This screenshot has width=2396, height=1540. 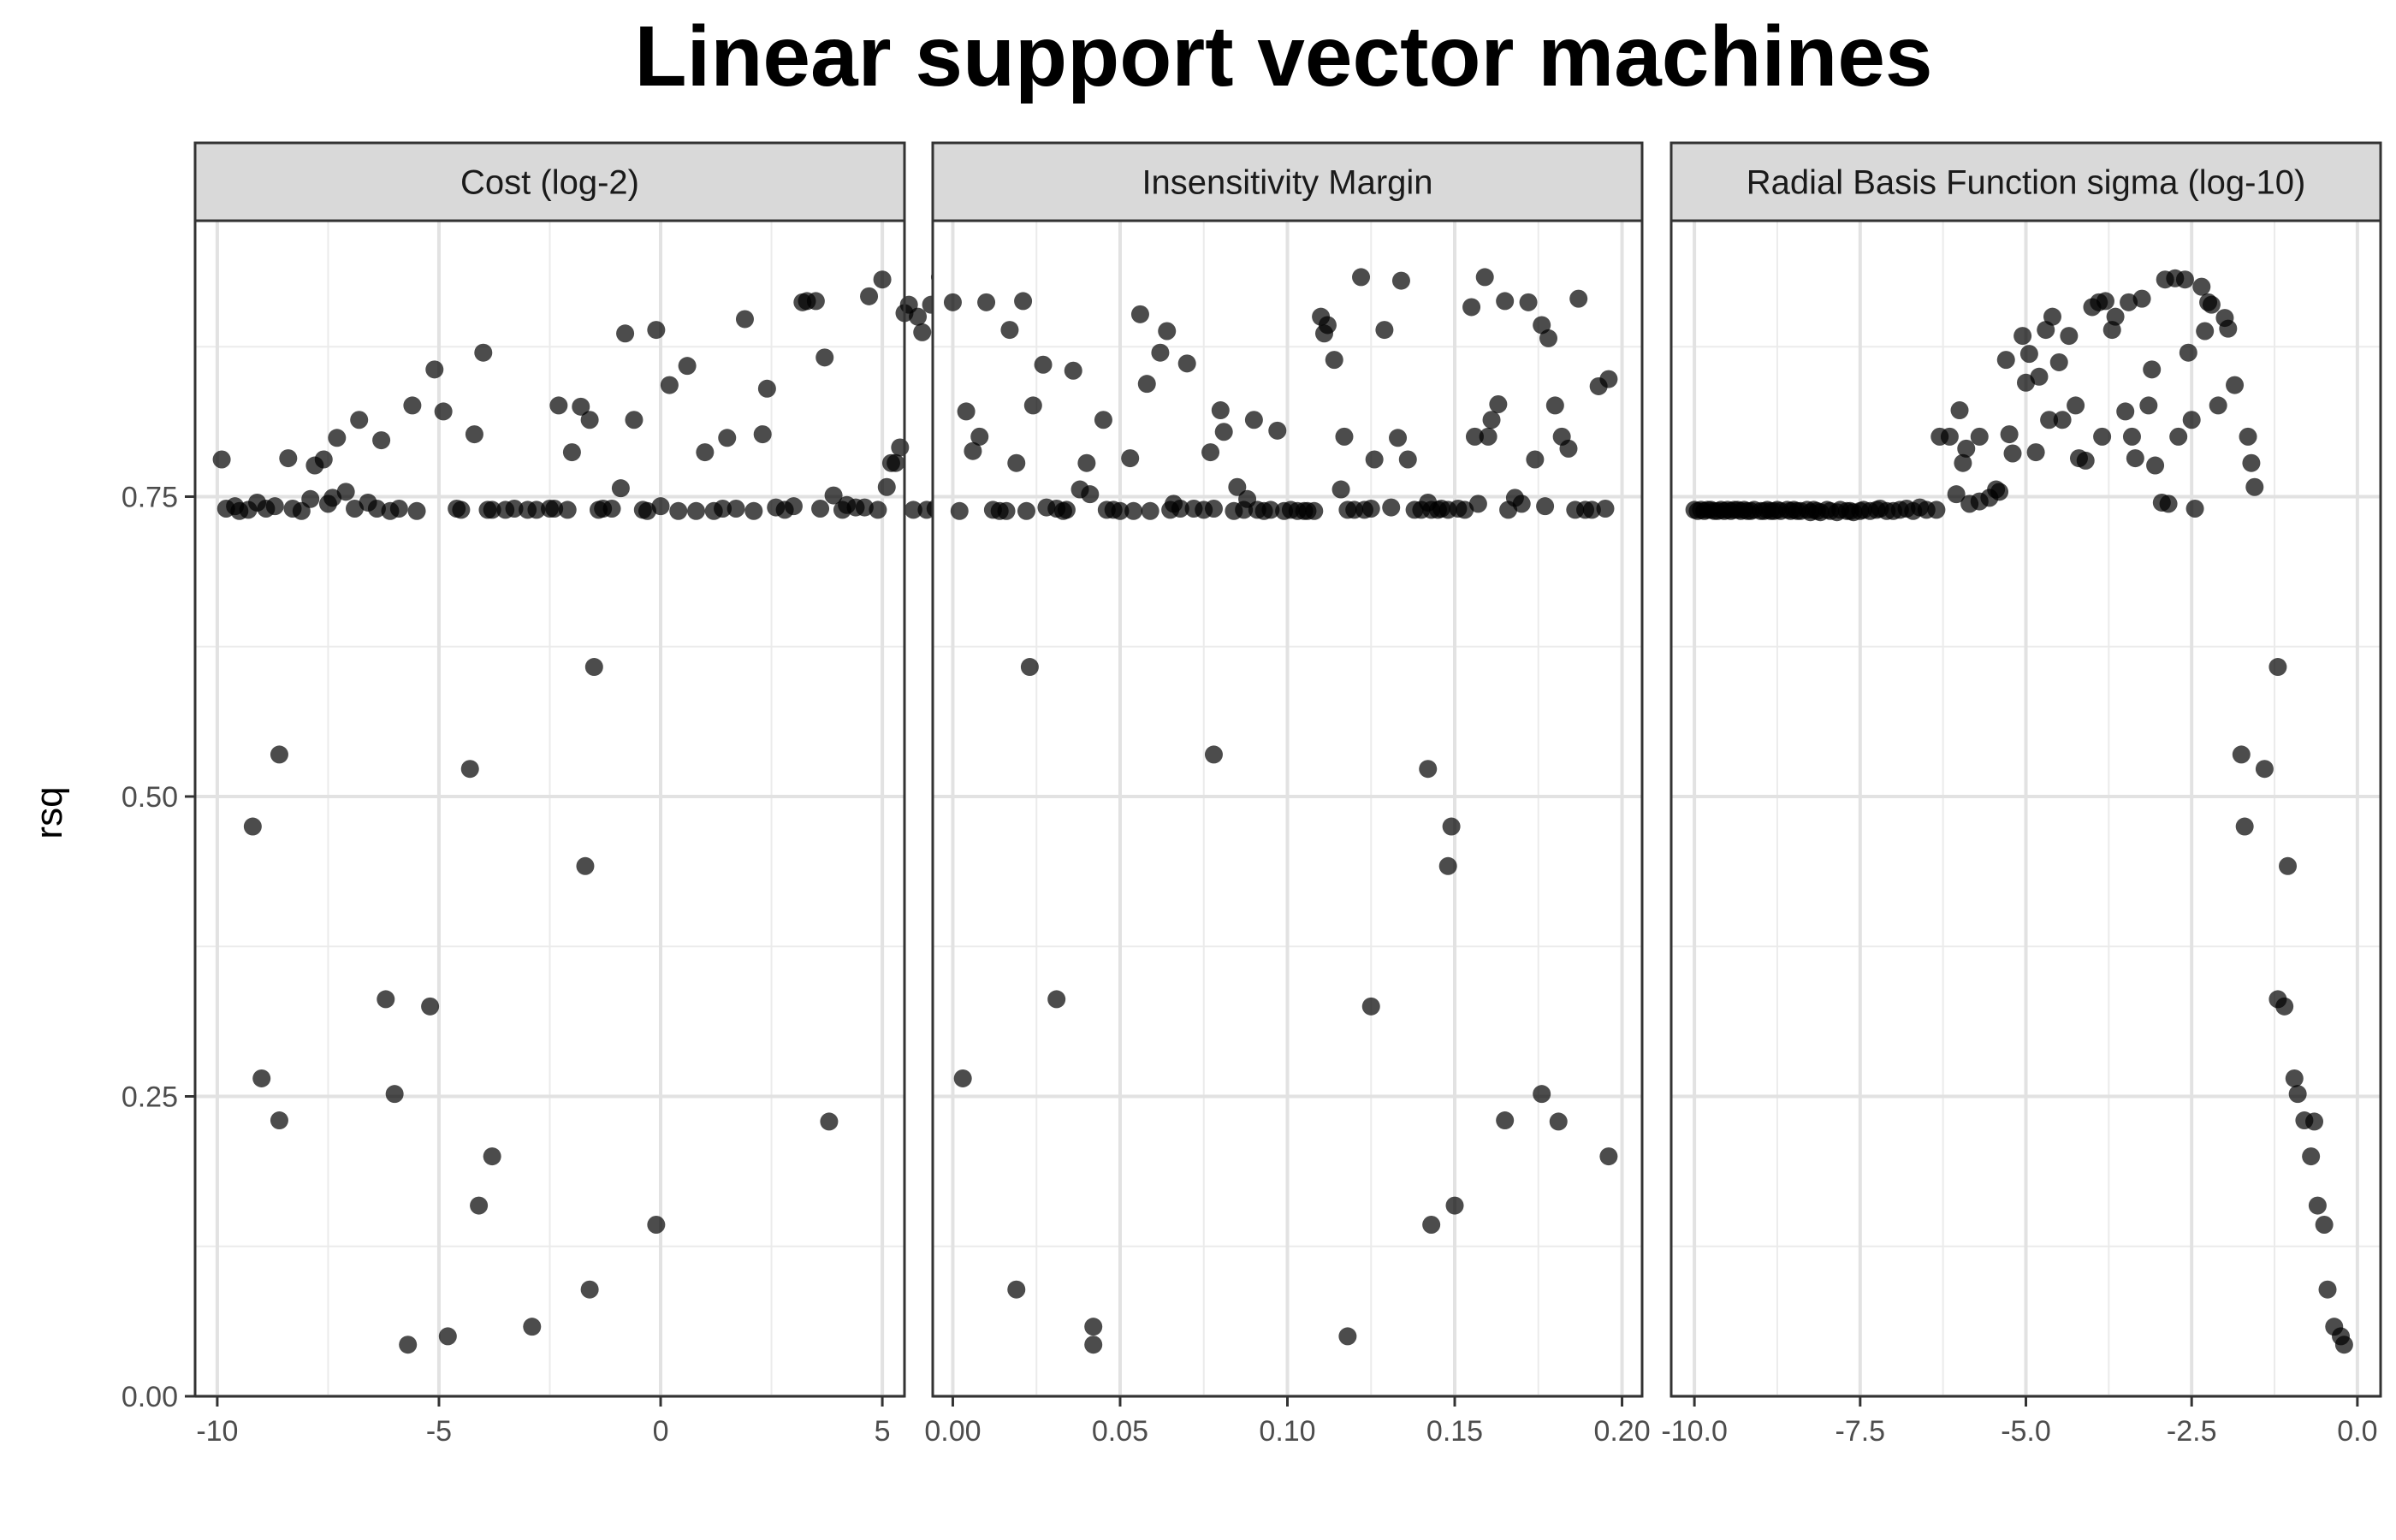 What do you see at coordinates (1120, 1431) in the screenshot?
I see `x-tick-label: 0.05` at bounding box center [1120, 1431].